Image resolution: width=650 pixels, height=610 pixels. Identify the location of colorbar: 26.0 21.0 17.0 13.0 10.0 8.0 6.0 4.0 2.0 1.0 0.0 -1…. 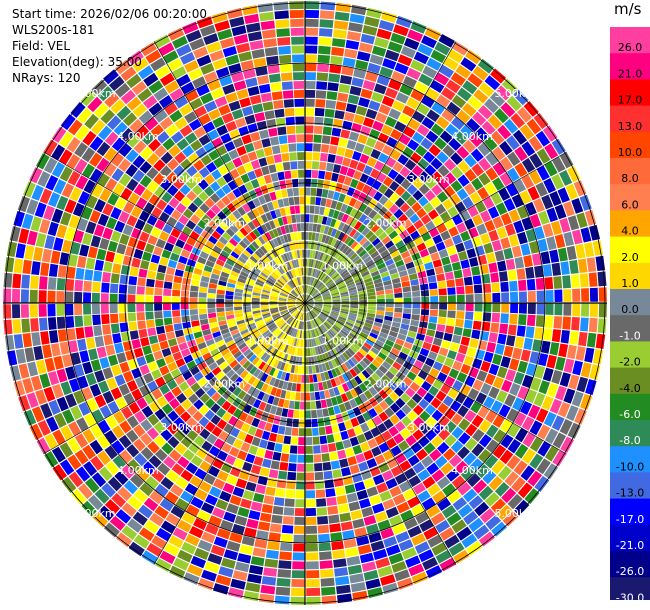
(630, 313).